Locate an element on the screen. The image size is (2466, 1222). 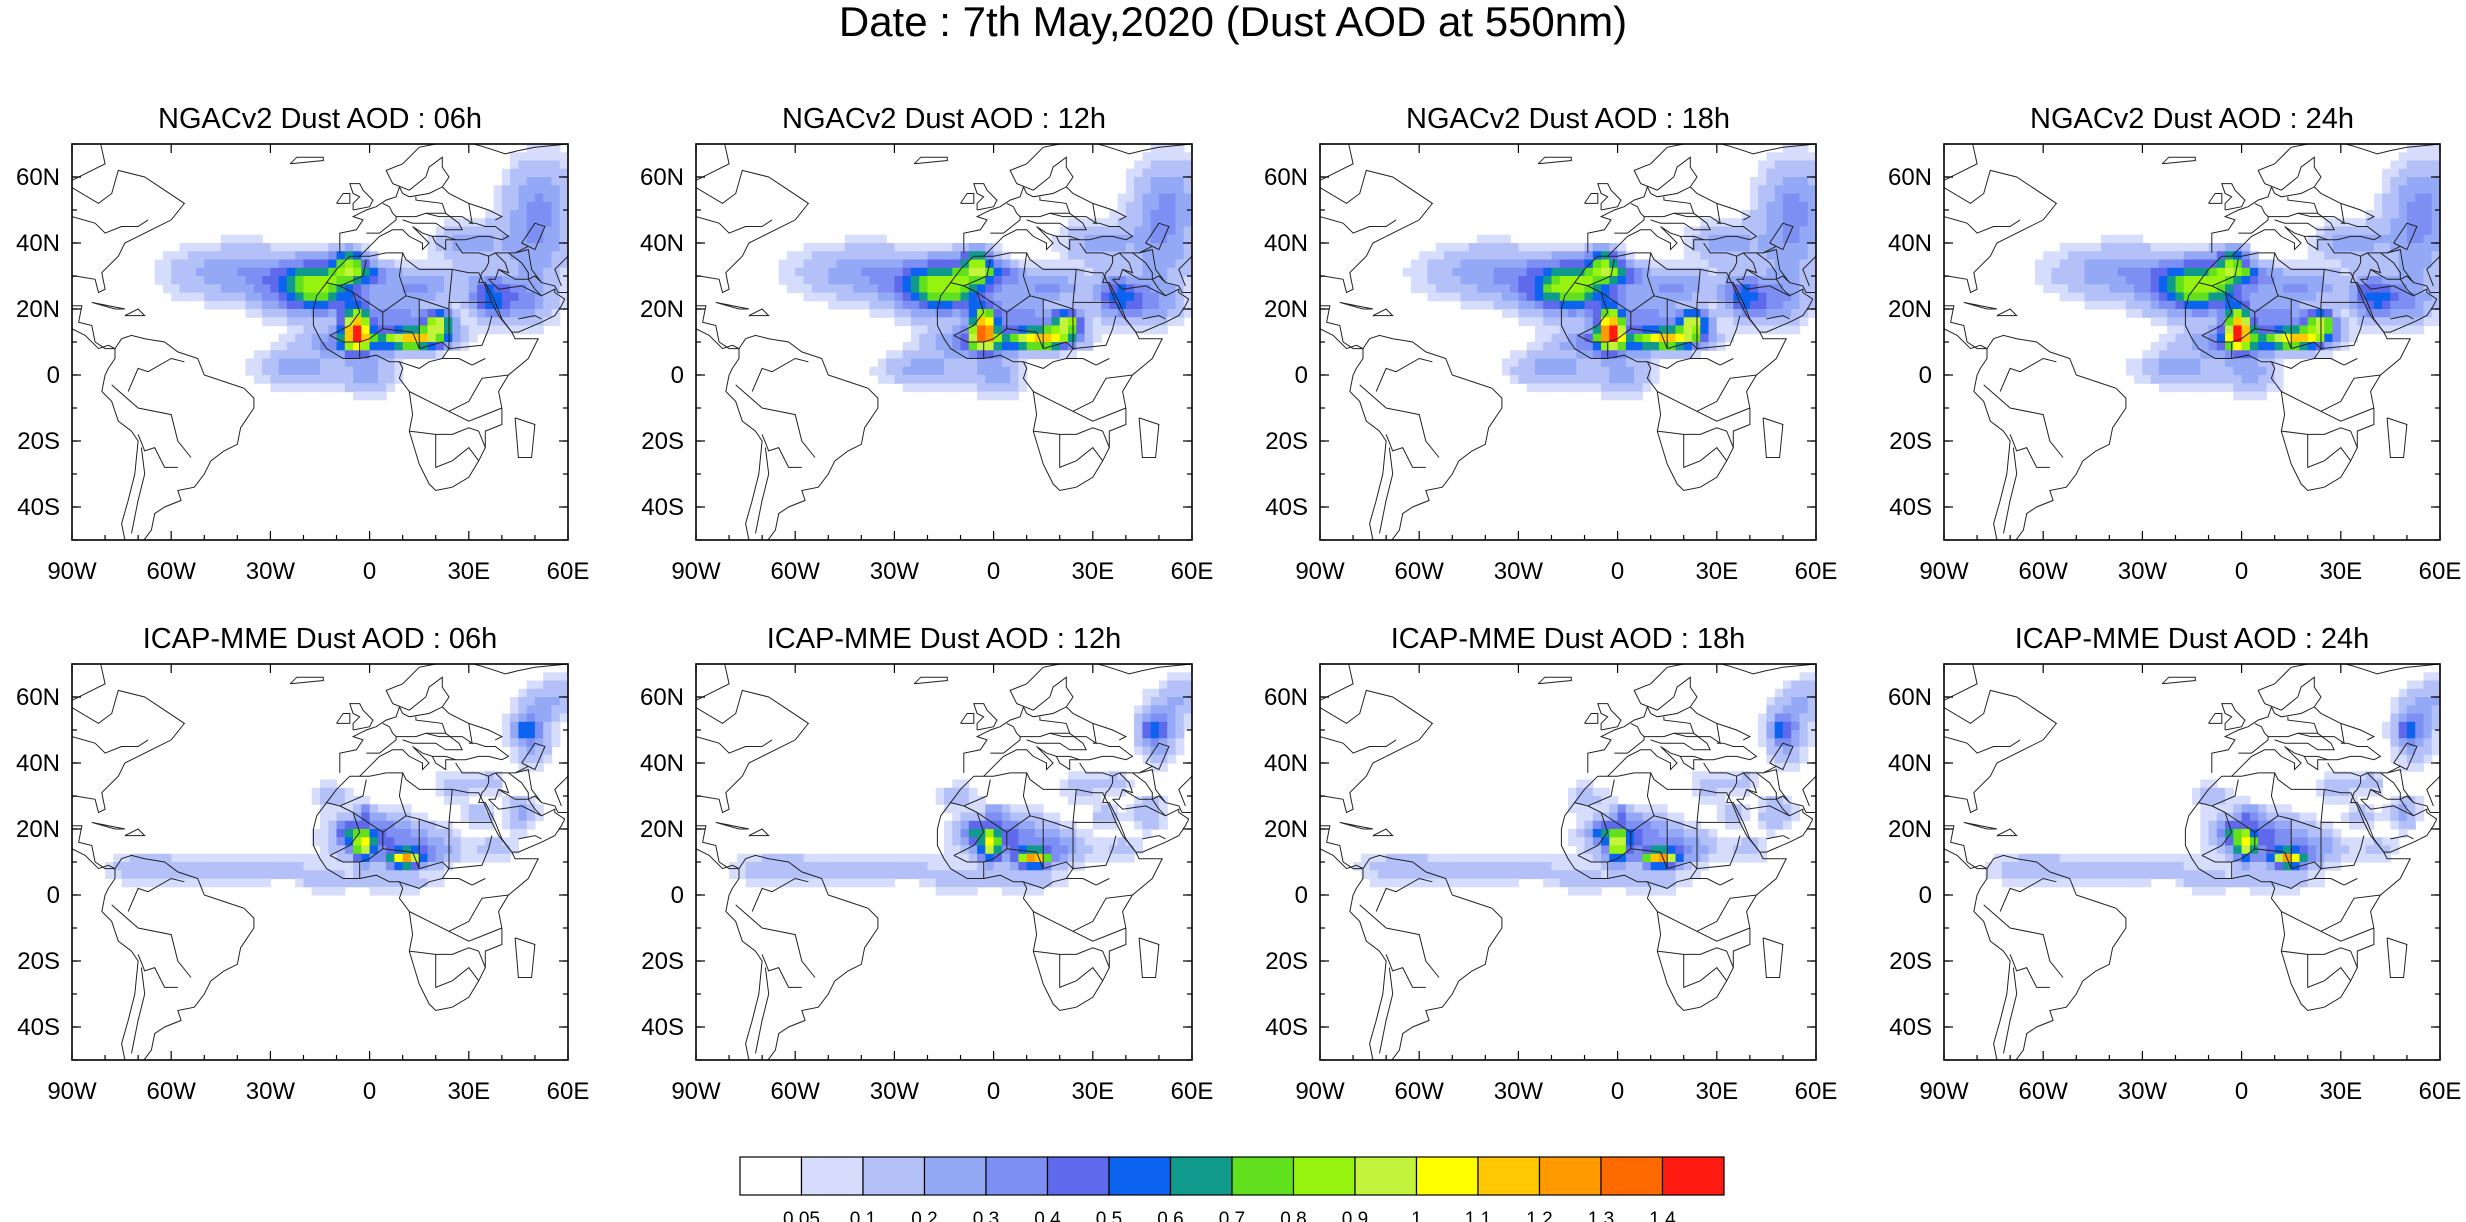
colorbar-label: 0.8 is located at coordinates (1293, 1215).